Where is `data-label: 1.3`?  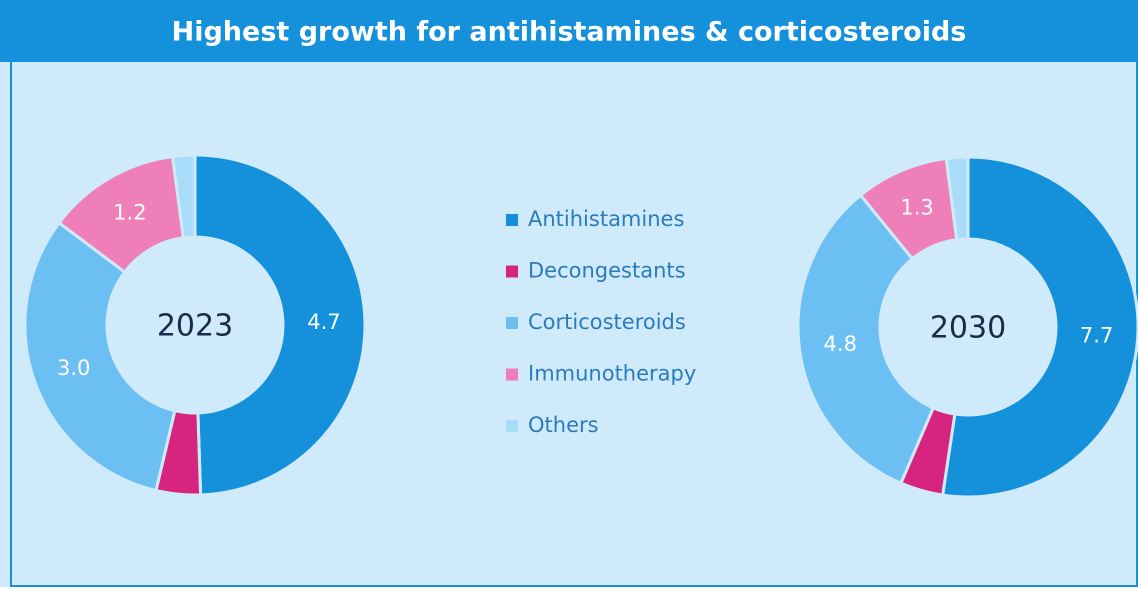 data-label: 1.3 is located at coordinates (916, 207).